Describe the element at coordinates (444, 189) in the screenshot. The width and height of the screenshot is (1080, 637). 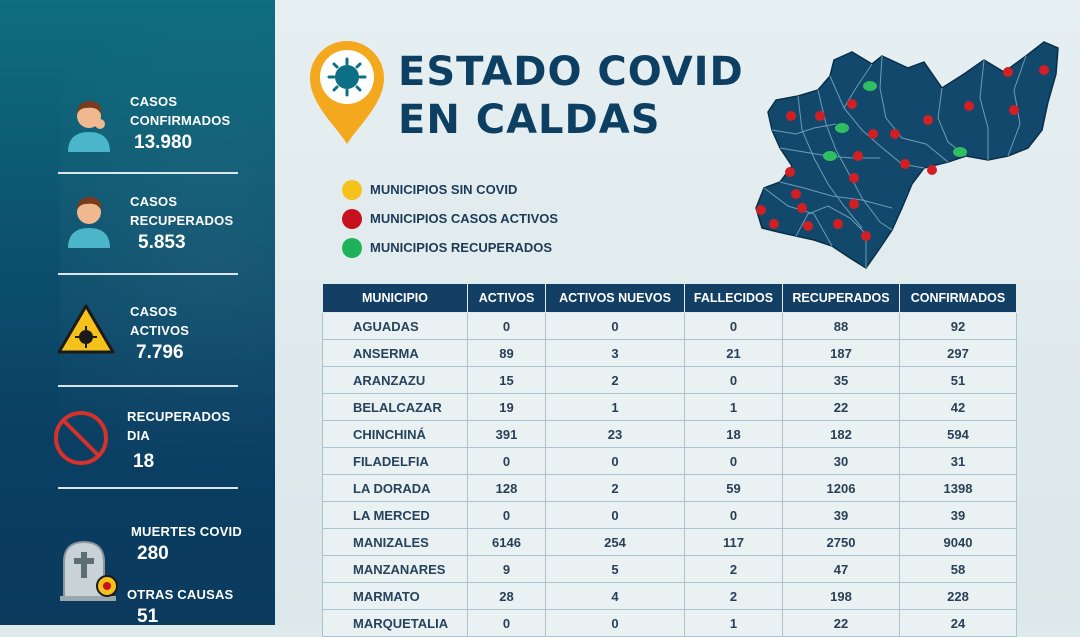
I see `legend-label: MUNICIPIOS SIN COVID` at that location.